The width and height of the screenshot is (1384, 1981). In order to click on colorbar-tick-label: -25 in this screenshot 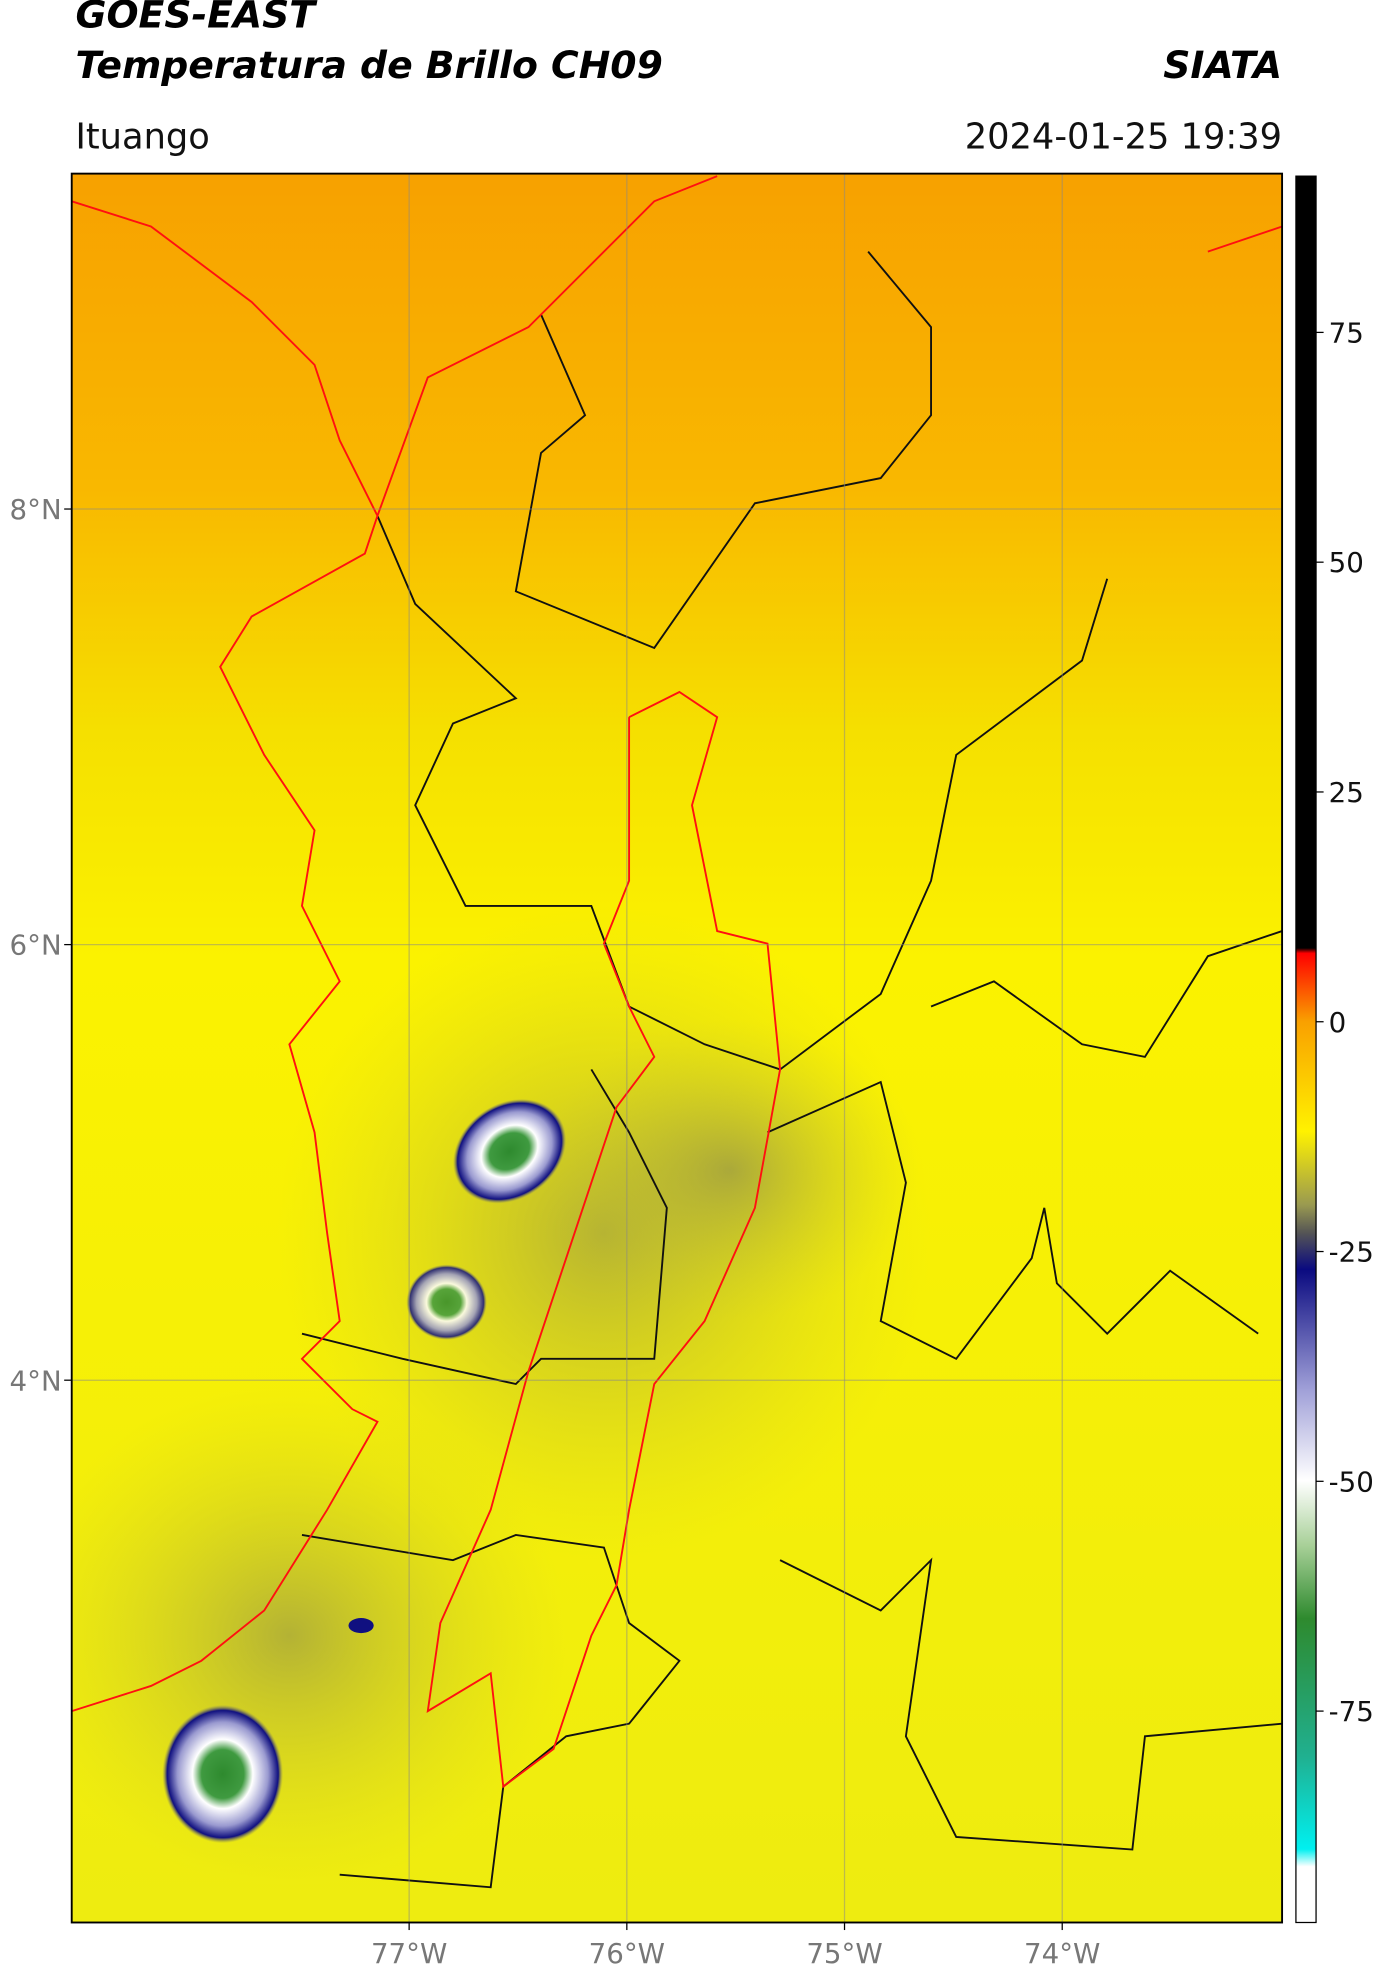, I will do `click(1351, 1252)`.